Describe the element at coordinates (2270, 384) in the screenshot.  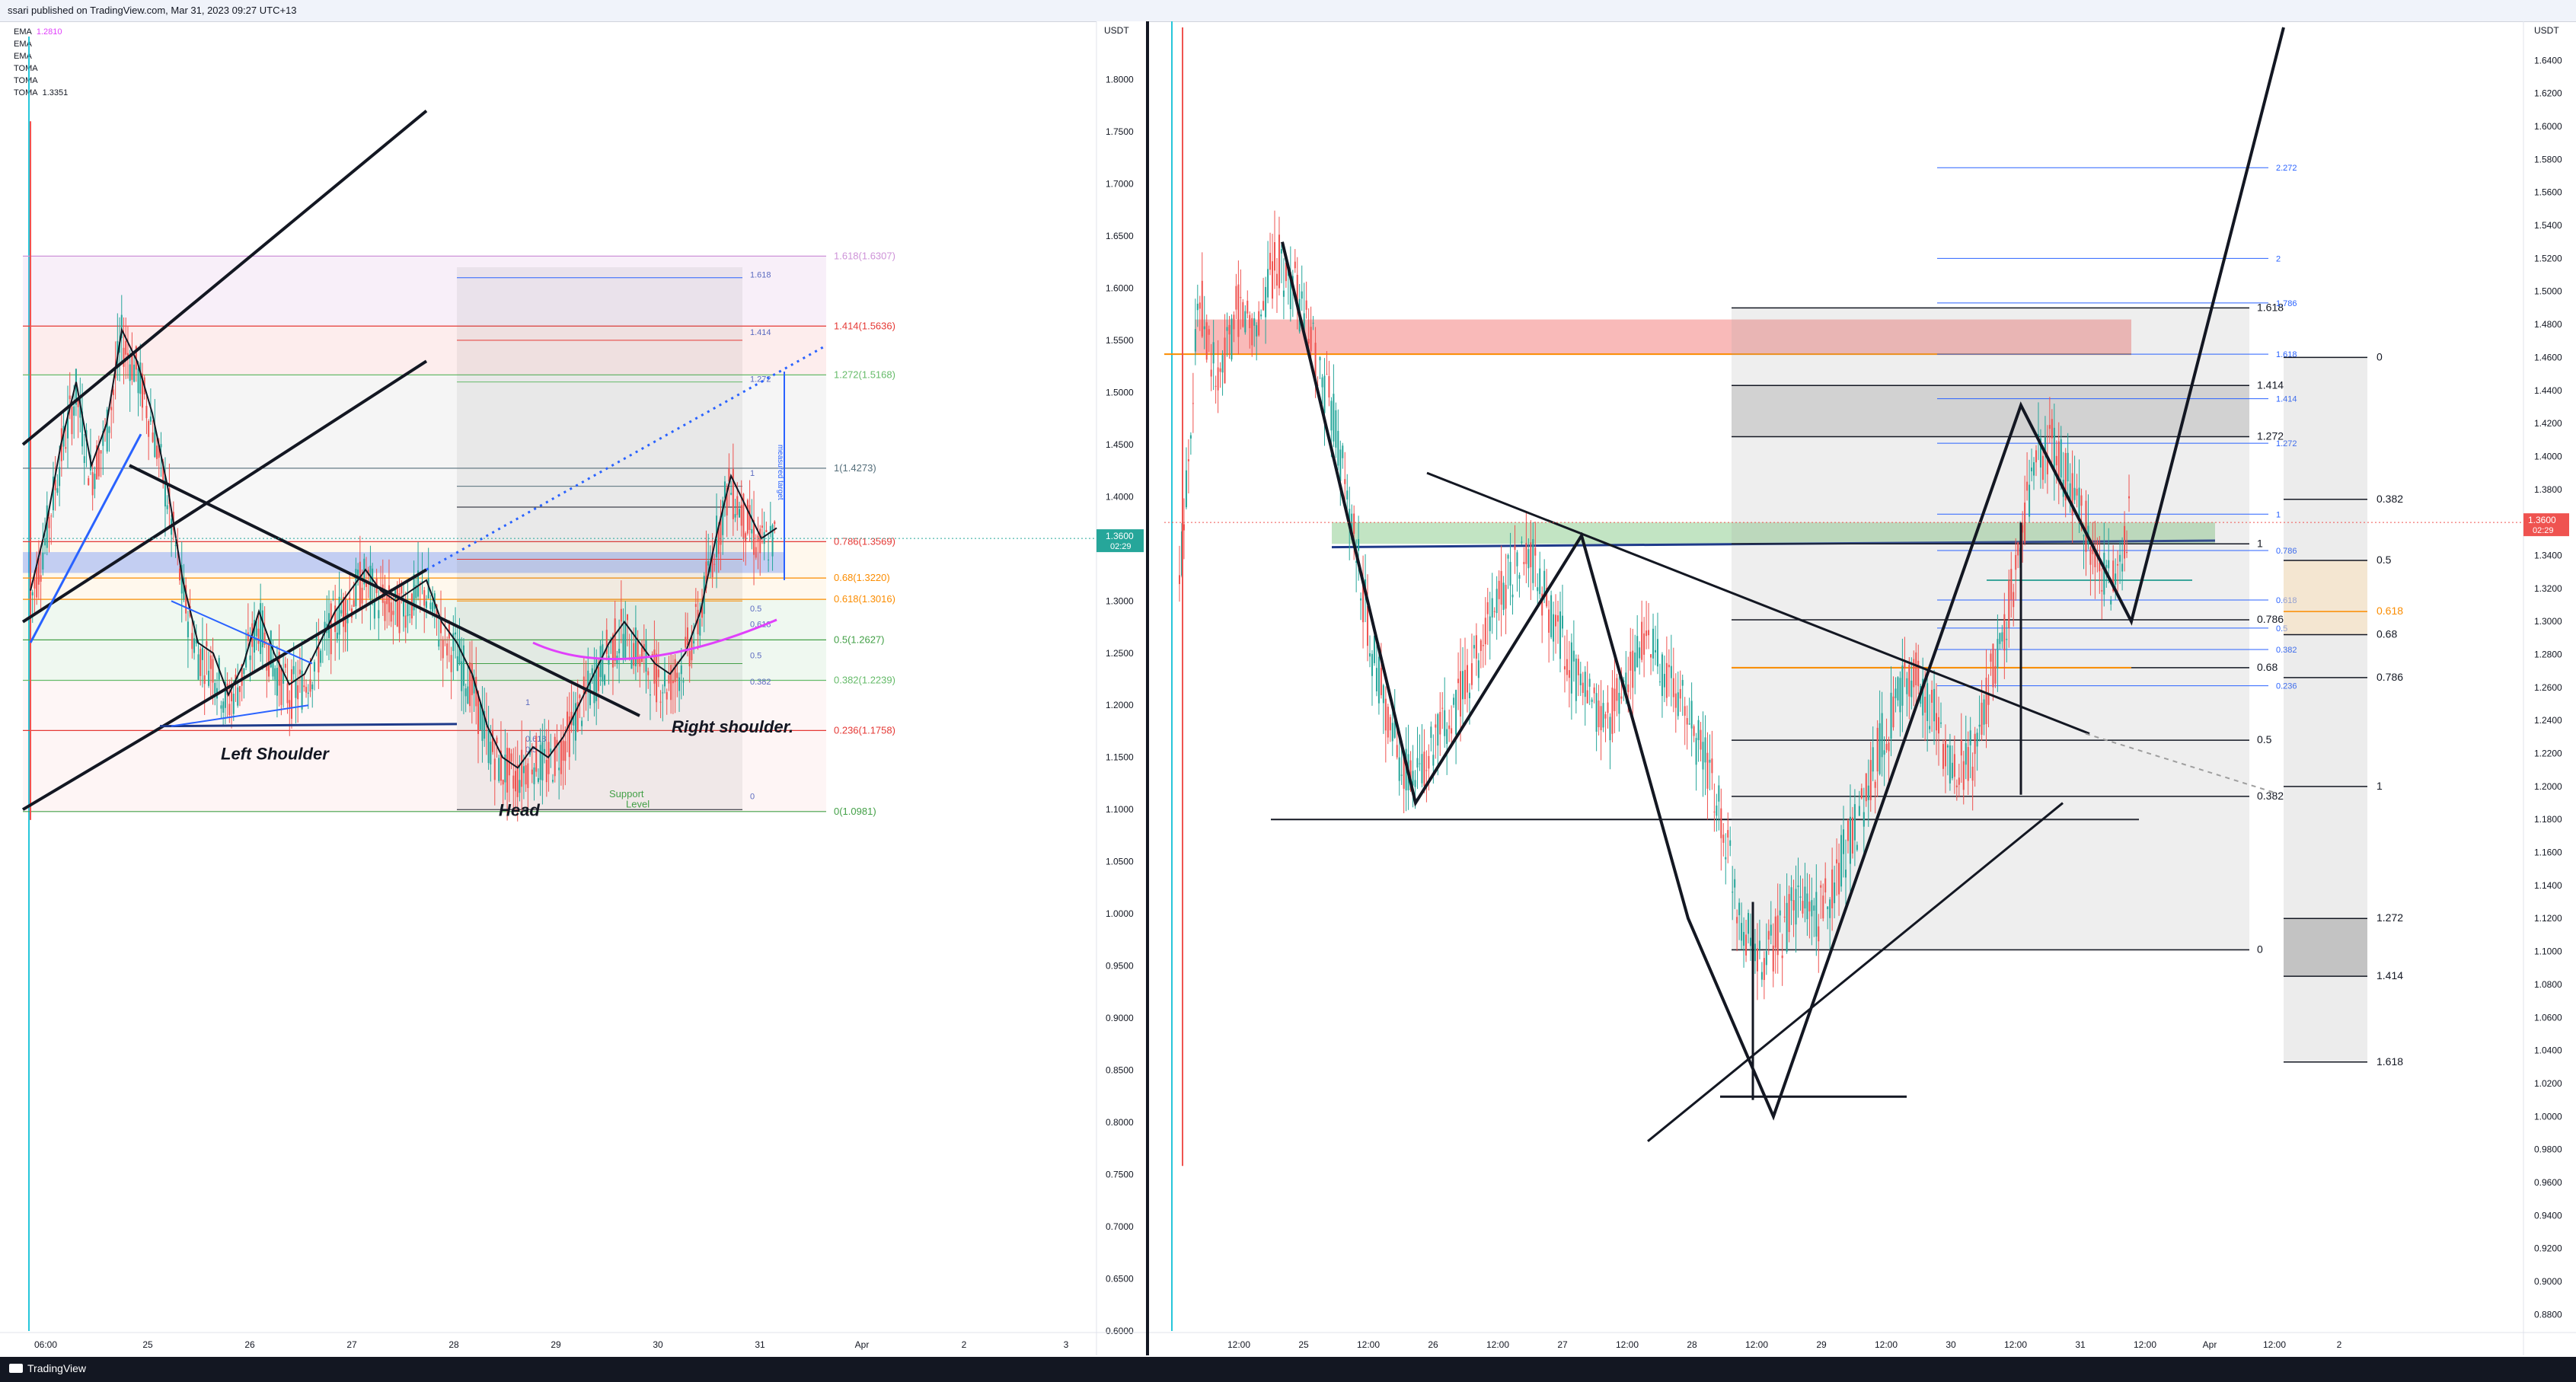
I see `fib-level-label: 1.414` at that location.